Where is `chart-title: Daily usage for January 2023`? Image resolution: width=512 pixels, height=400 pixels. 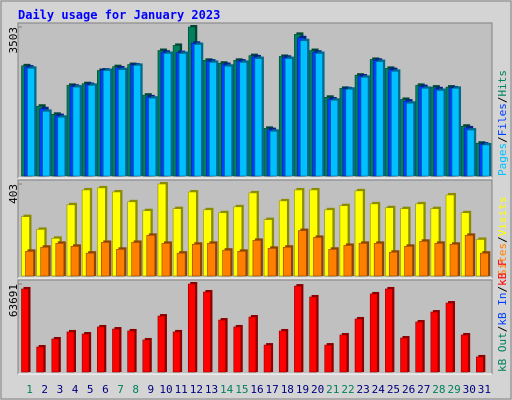 chart-title: Daily usage for January 2023 is located at coordinates (119, 15).